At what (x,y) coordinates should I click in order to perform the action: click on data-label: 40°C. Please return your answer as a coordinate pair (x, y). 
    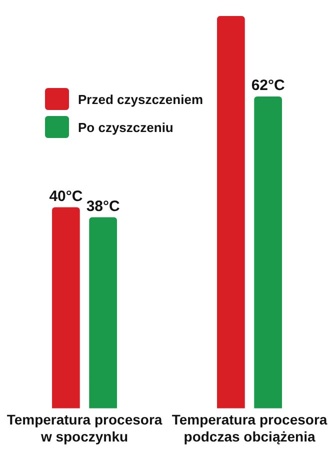
    Looking at the image, I should click on (66, 196).